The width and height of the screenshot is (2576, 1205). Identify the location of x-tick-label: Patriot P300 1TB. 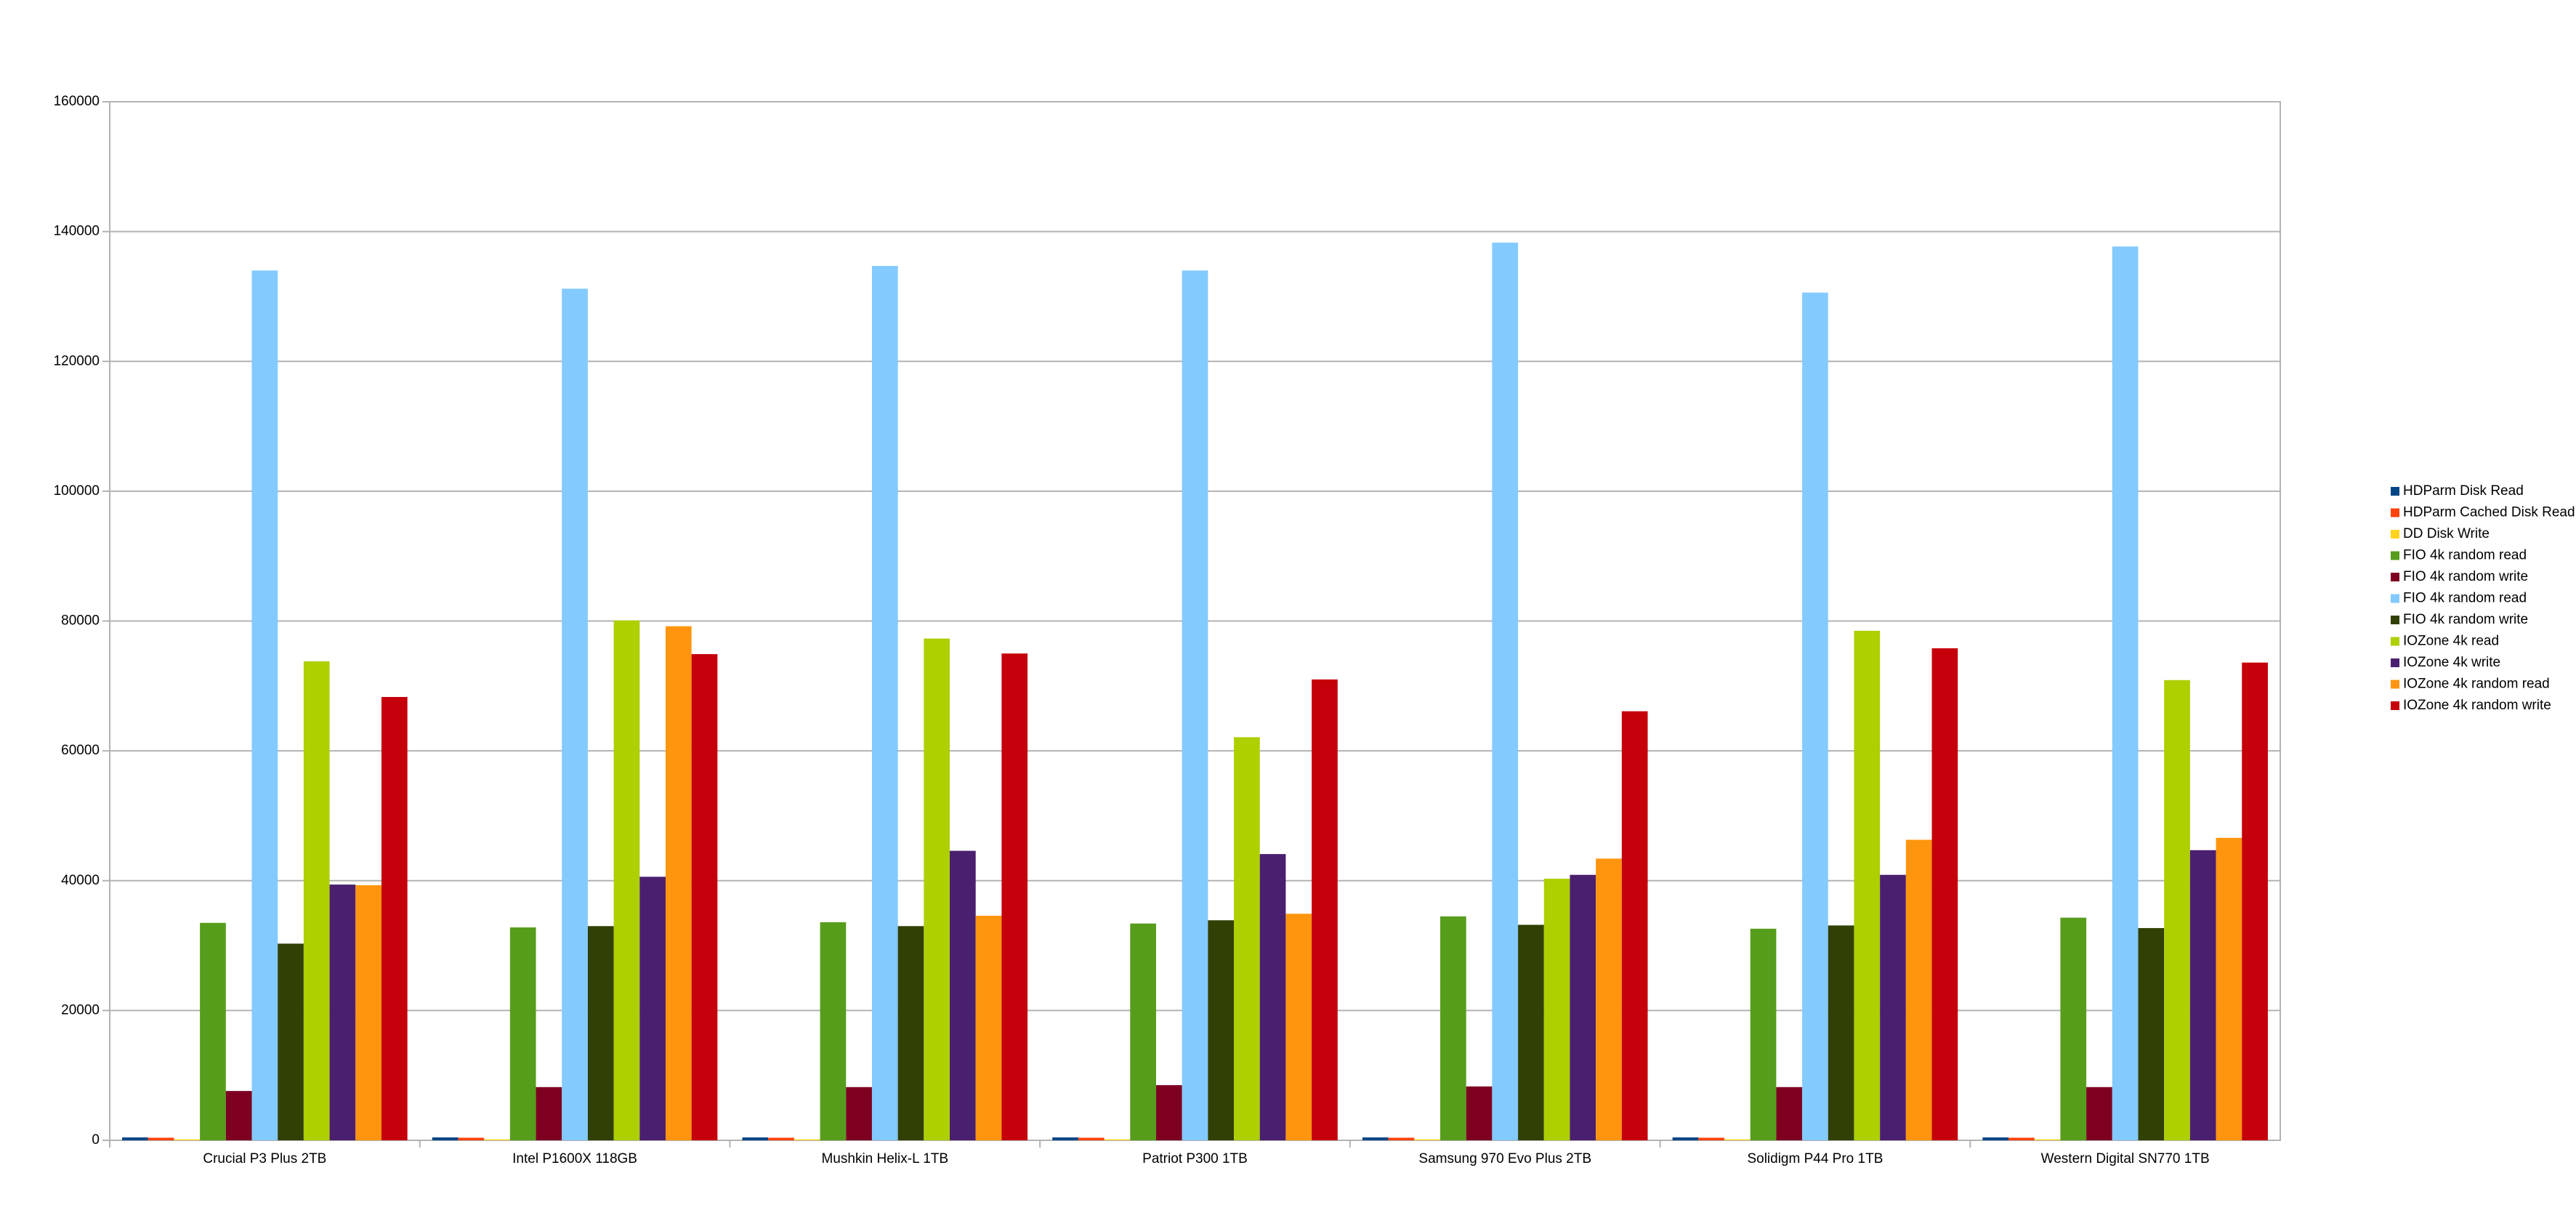
(1195, 1158).